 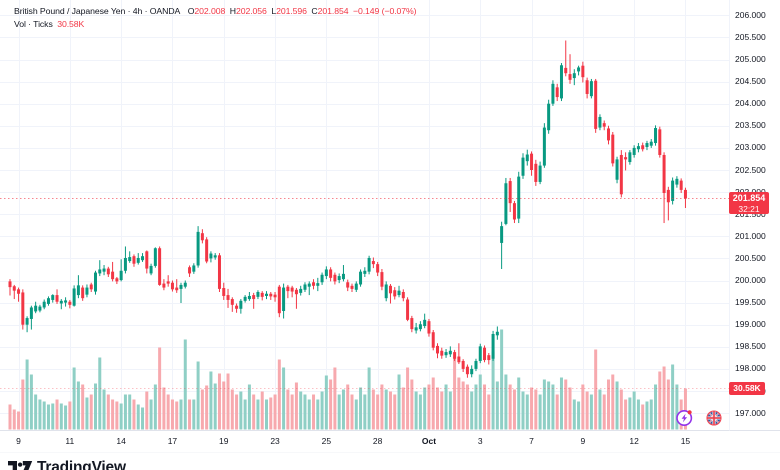 What do you see at coordinates (172, 440) in the screenshot?
I see `time-axis-label: 17` at bounding box center [172, 440].